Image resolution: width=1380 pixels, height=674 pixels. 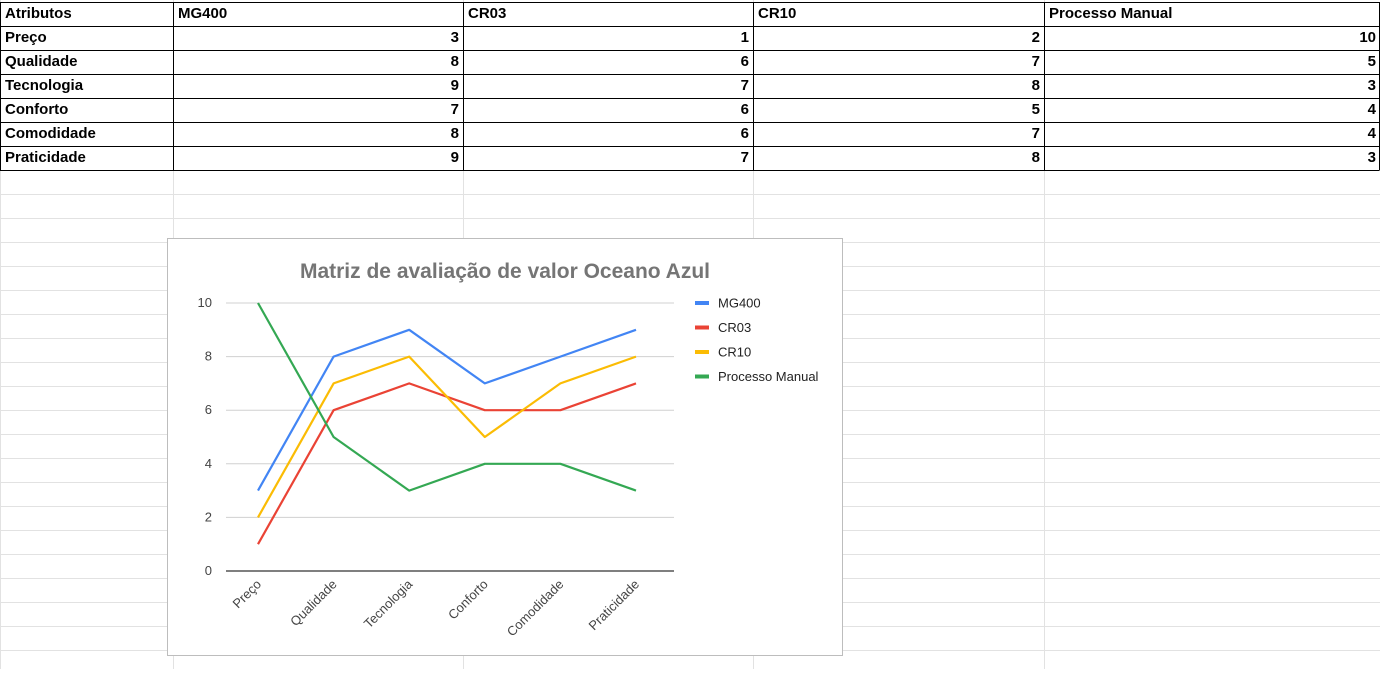 I want to click on header-cell: MG400, so click(x=203, y=13).